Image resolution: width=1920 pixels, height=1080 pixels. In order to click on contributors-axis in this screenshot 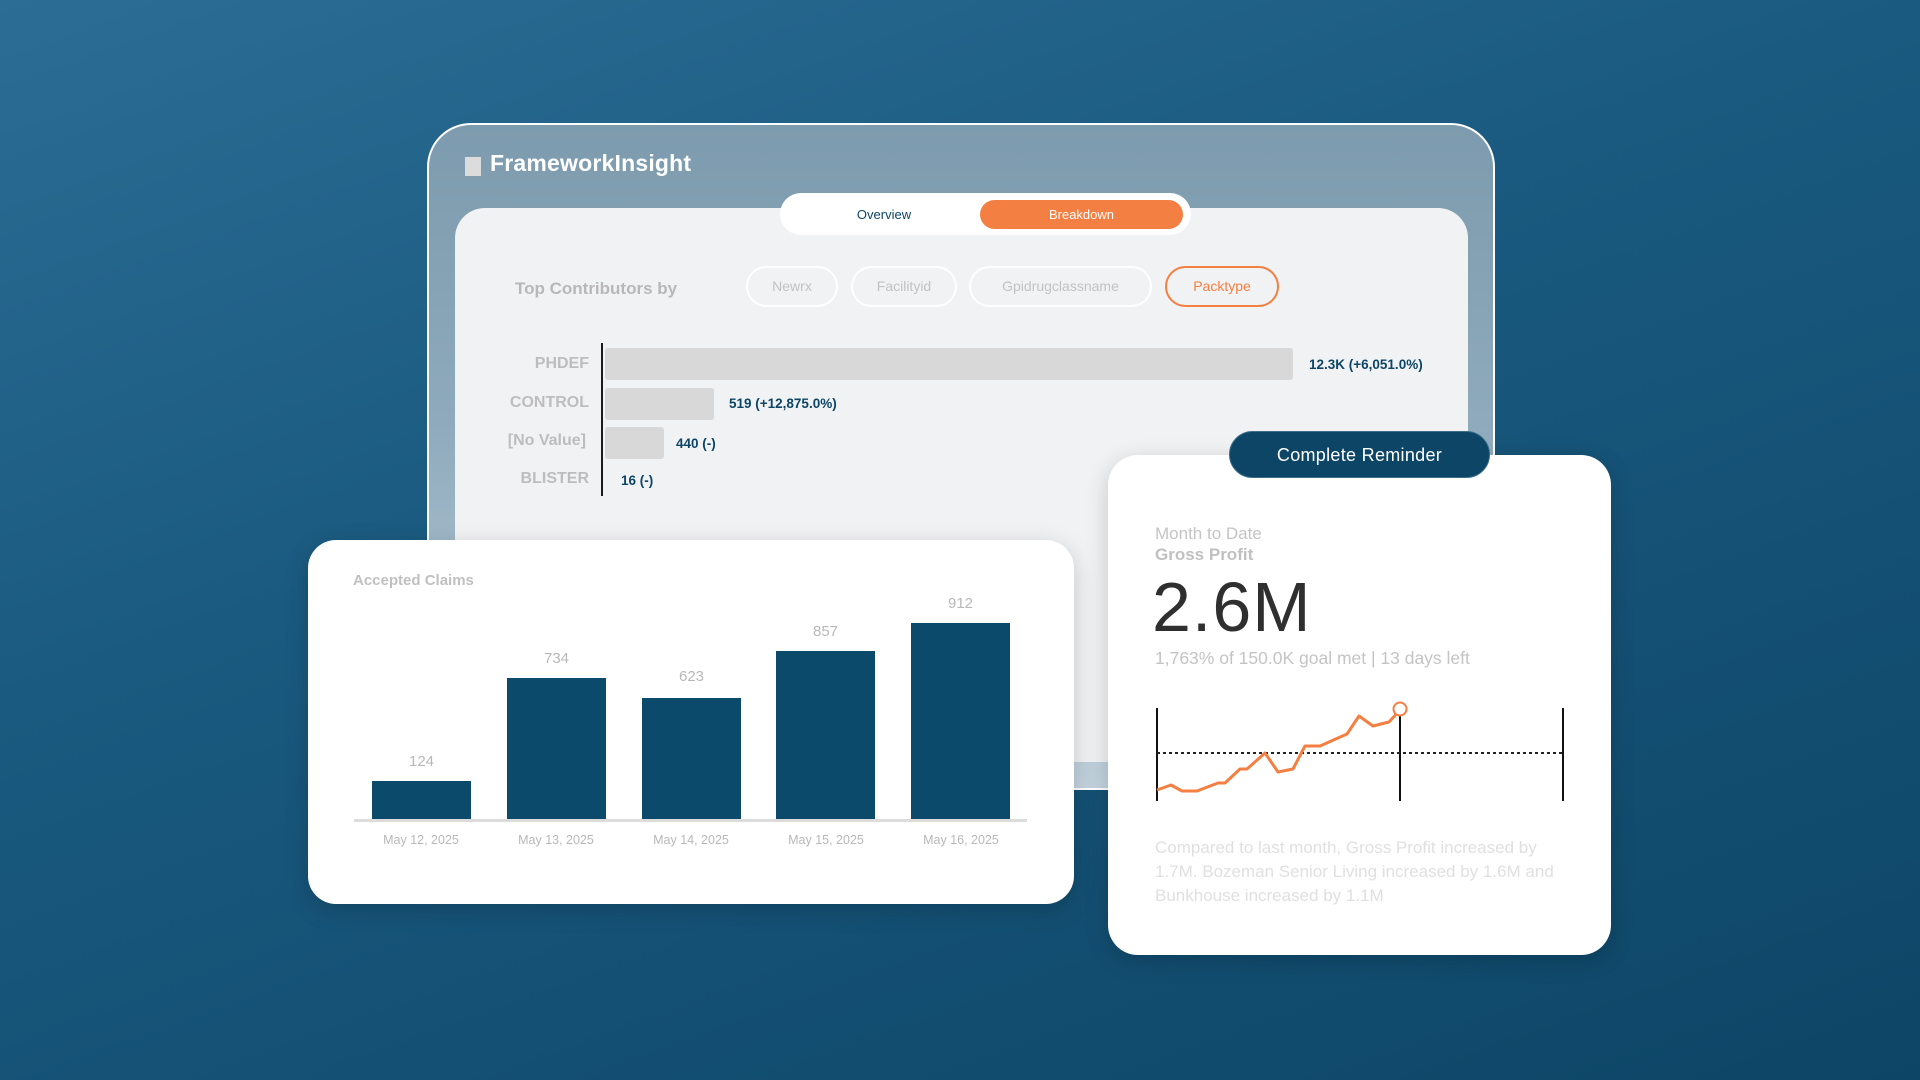, I will do `click(602, 419)`.